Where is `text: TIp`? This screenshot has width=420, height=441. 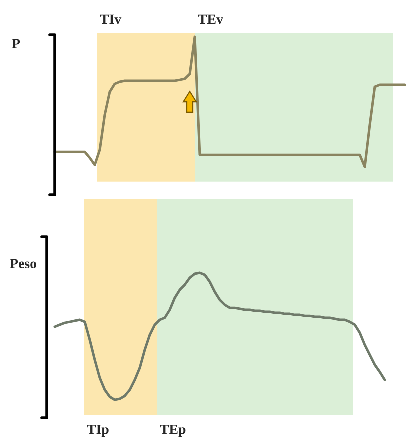 text: TIp is located at coordinates (98, 431).